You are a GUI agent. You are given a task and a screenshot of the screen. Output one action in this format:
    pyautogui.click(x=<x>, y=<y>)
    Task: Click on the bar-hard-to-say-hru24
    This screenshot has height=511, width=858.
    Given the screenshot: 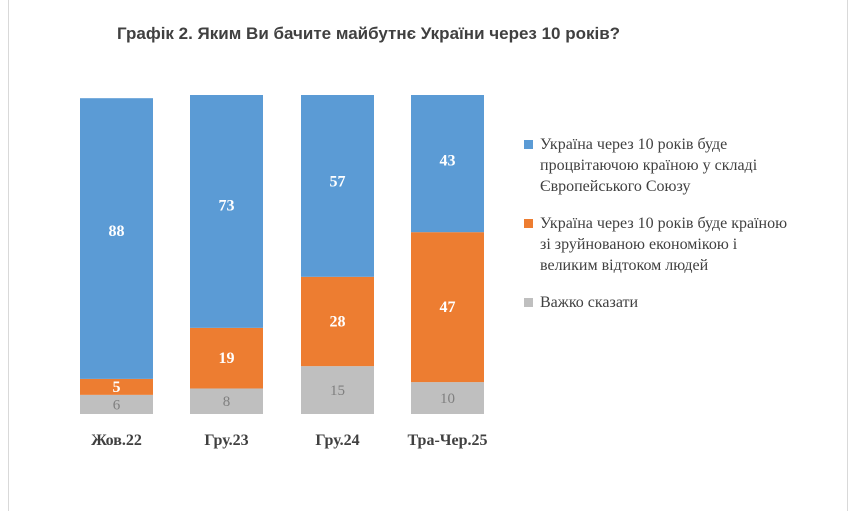 What is the action you would take?
    pyautogui.click(x=337, y=390)
    